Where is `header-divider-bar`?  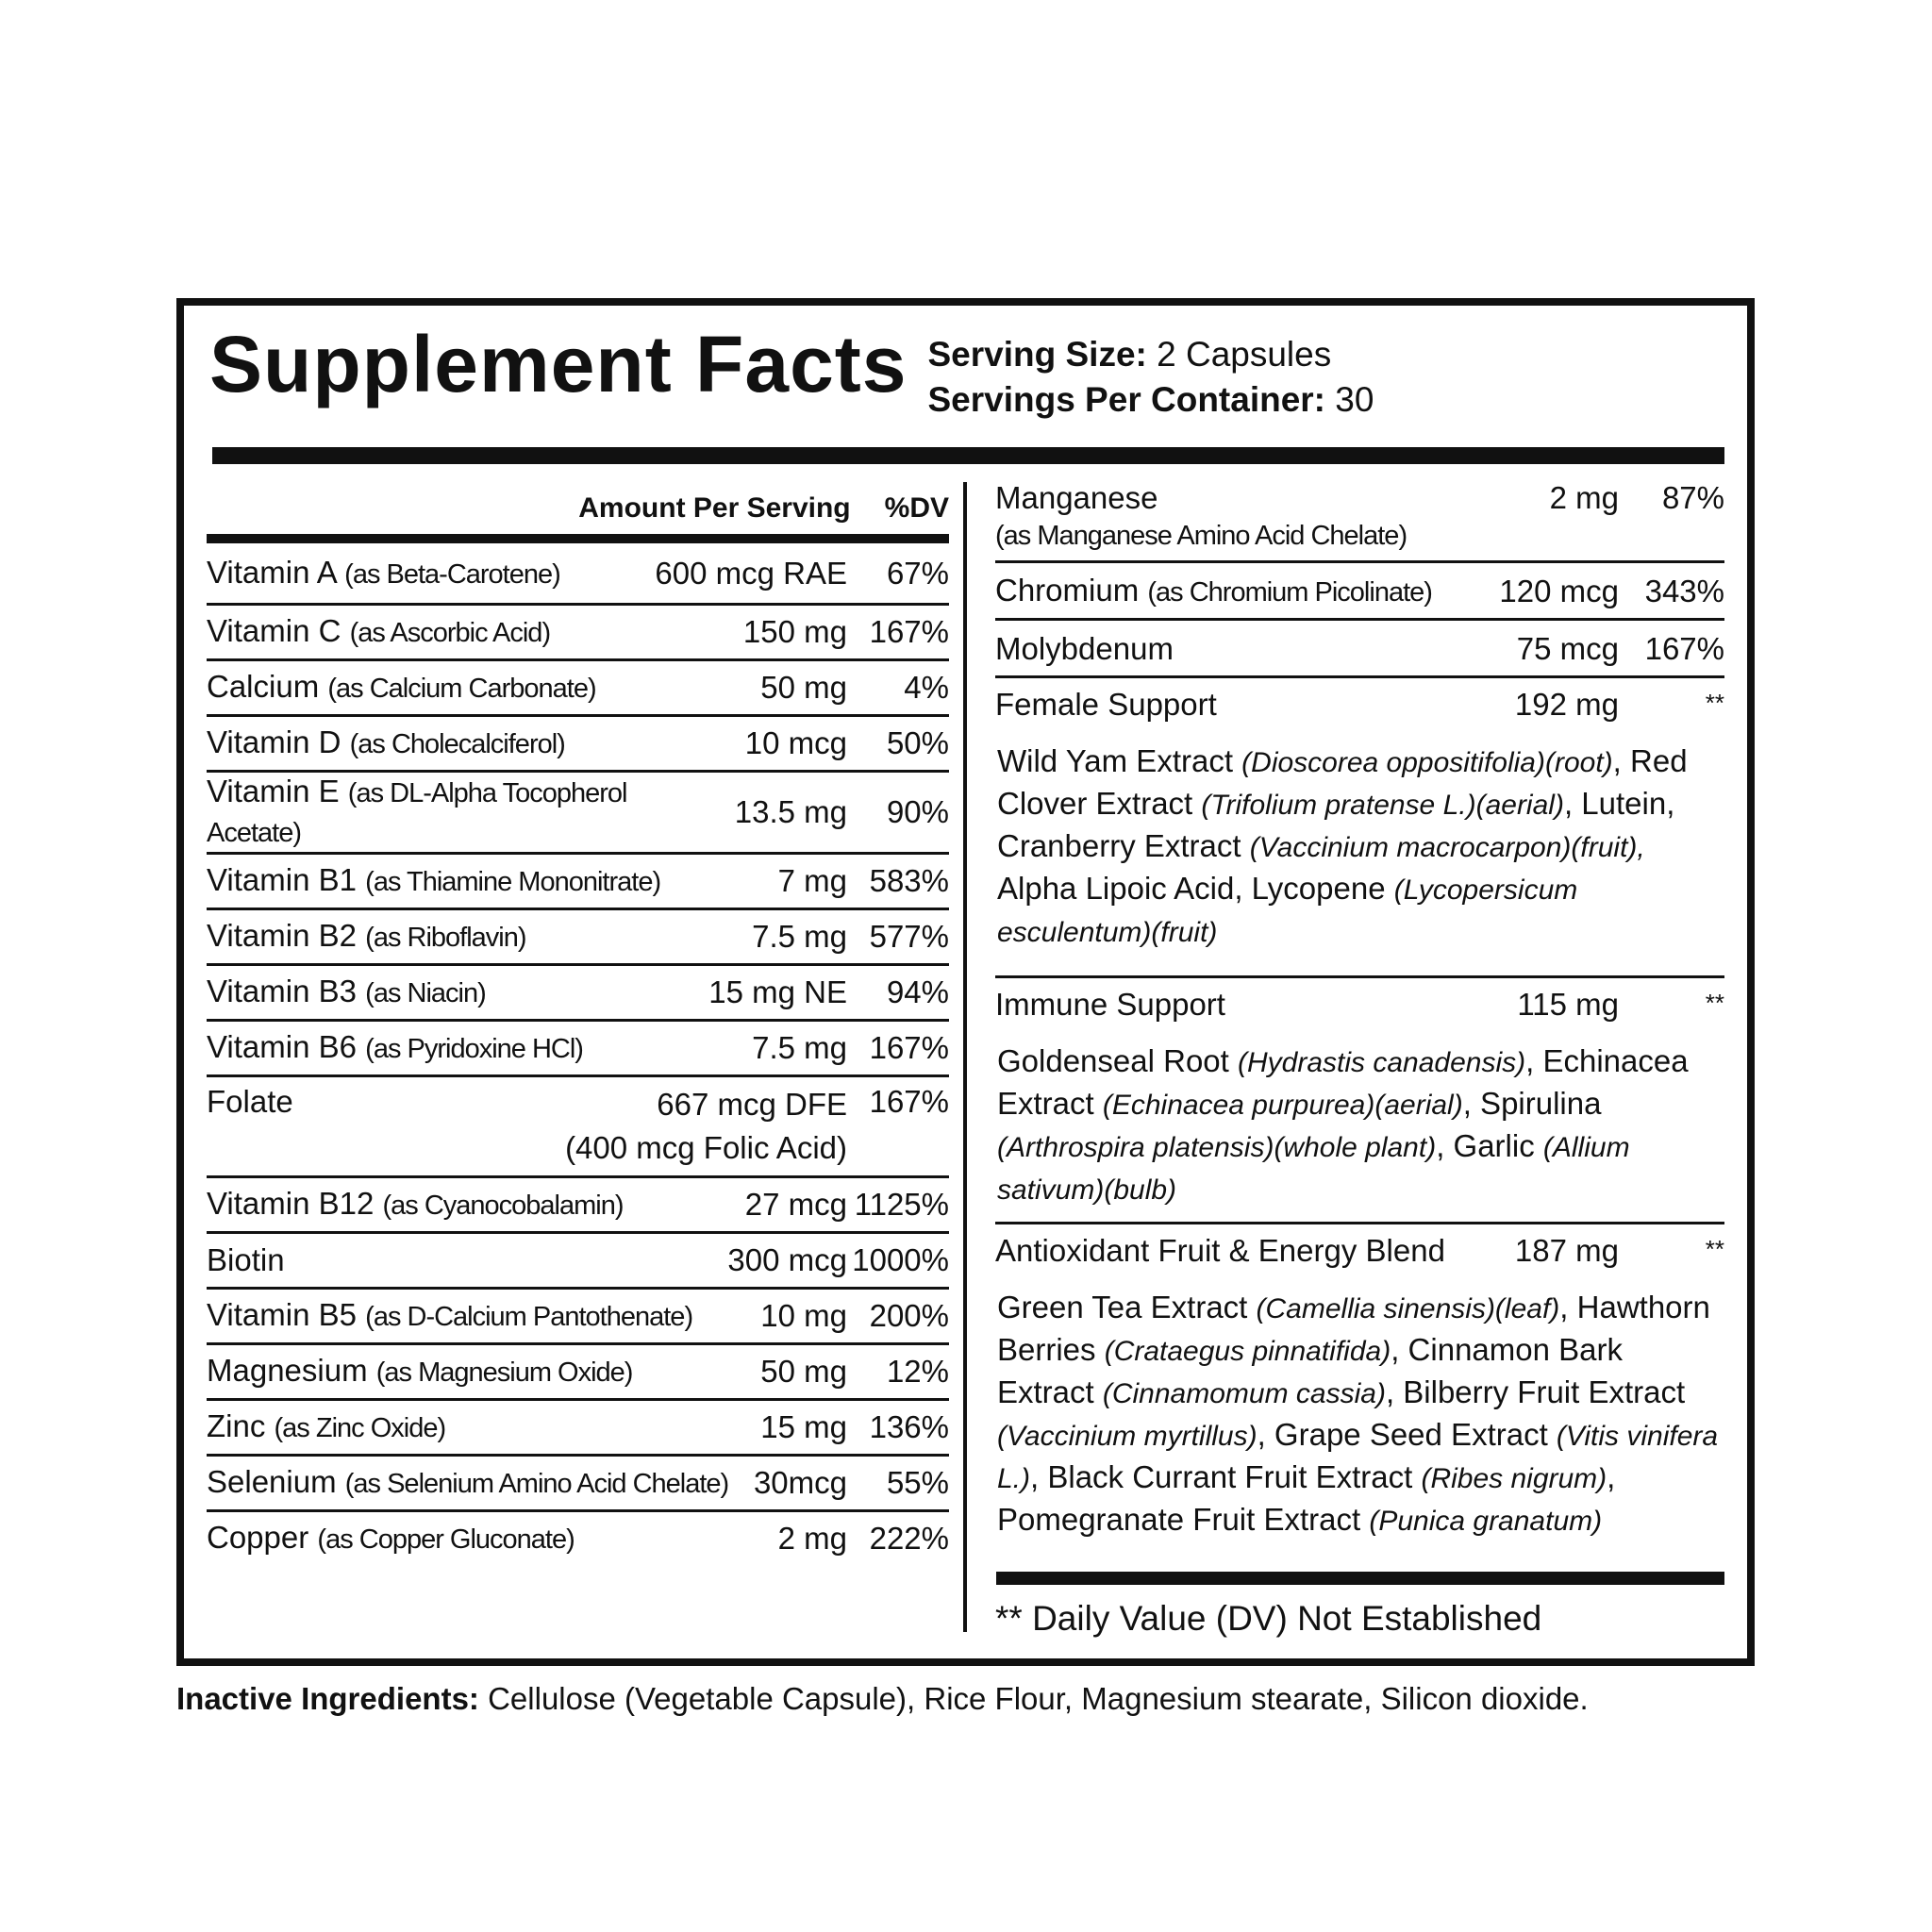 header-divider-bar is located at coordinates (578, 539).